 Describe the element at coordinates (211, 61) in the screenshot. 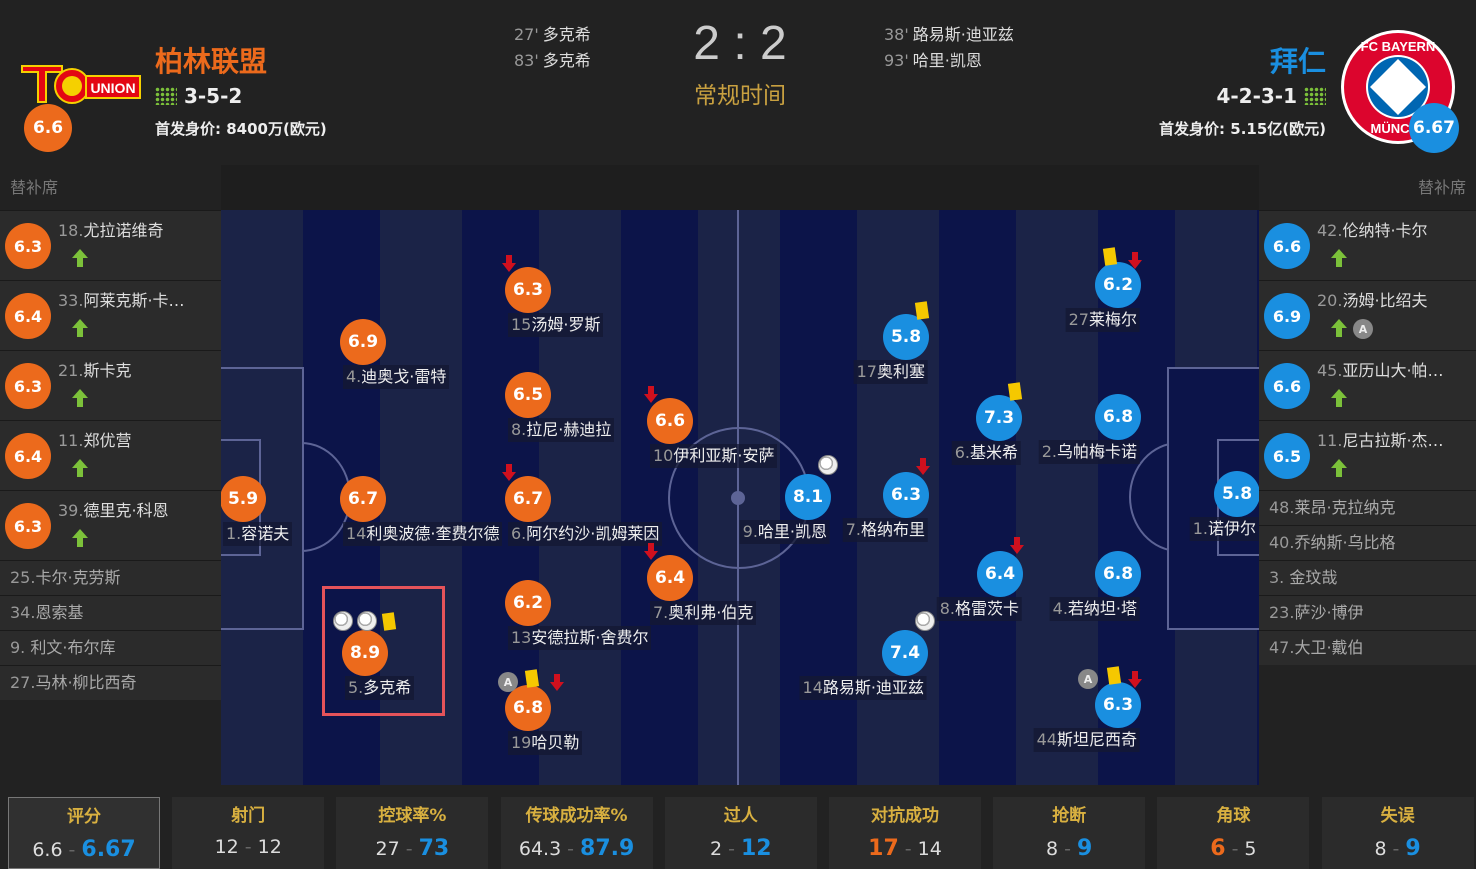

I see `home-team-name: 柏林联盟` at that location.